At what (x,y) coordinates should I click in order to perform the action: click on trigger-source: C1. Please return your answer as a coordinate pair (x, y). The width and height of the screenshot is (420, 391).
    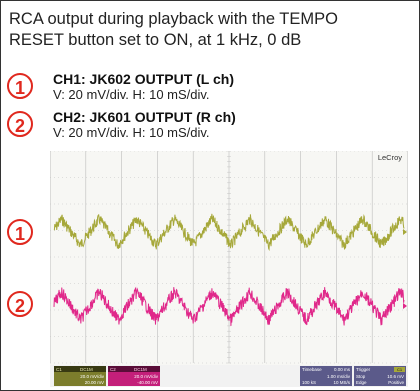
    Looking at the image, I should click on (400, 369).